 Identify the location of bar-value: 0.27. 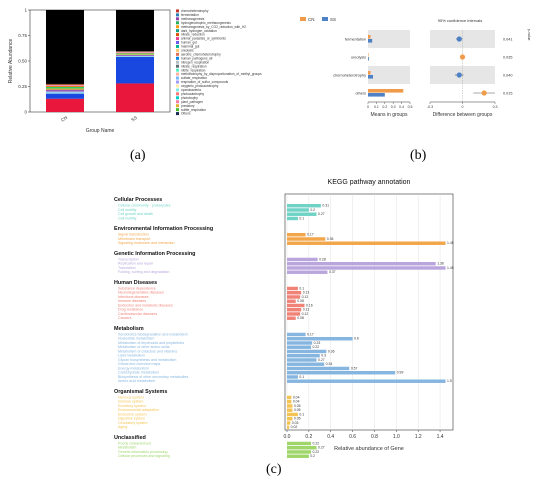
(321, 214).